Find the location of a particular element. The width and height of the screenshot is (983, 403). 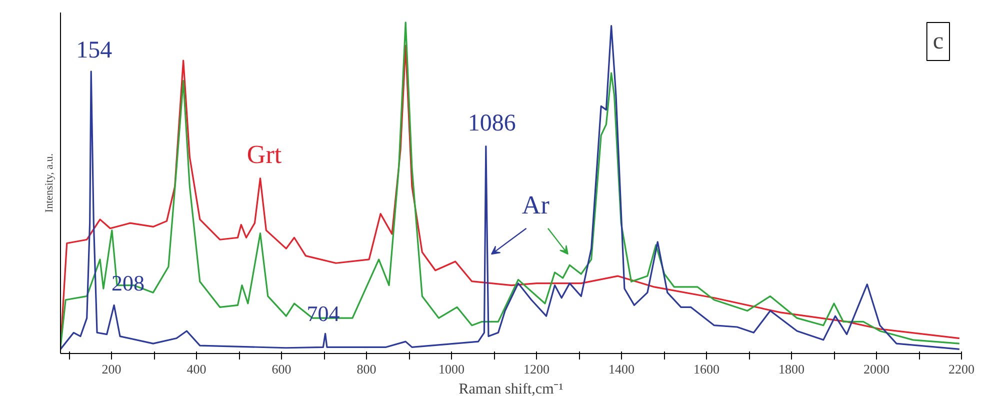

x-tick-label: 200 is located at coordinates (112, 369).